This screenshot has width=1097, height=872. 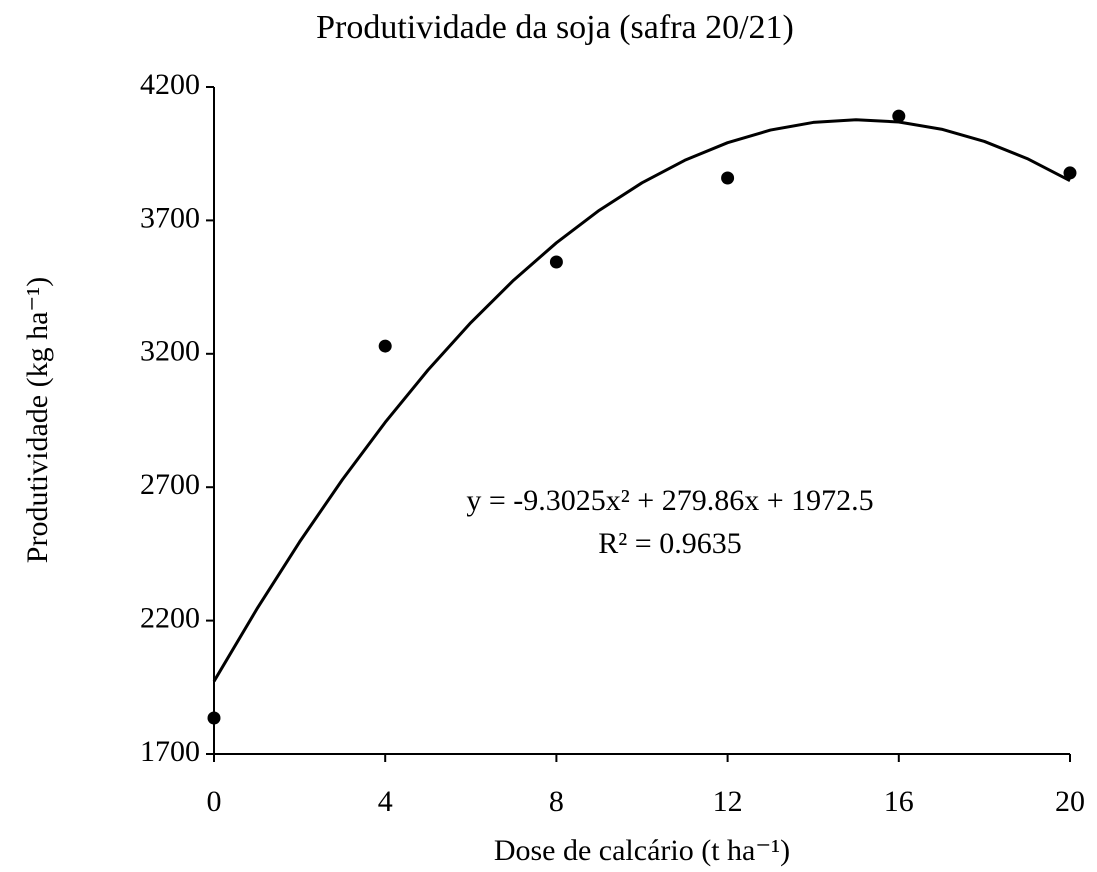 I want to click on y-axis-label: Produtividade (kg ha⁻¹), so click(x=37, y=420).